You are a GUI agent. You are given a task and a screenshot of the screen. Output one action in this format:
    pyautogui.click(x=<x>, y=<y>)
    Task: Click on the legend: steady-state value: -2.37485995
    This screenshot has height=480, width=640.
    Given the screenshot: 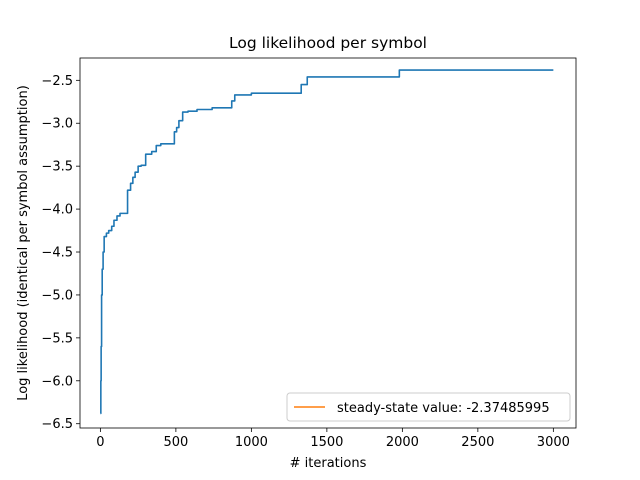 What is the action you would take?
    pyautogui.click(x=428, y=407)
    